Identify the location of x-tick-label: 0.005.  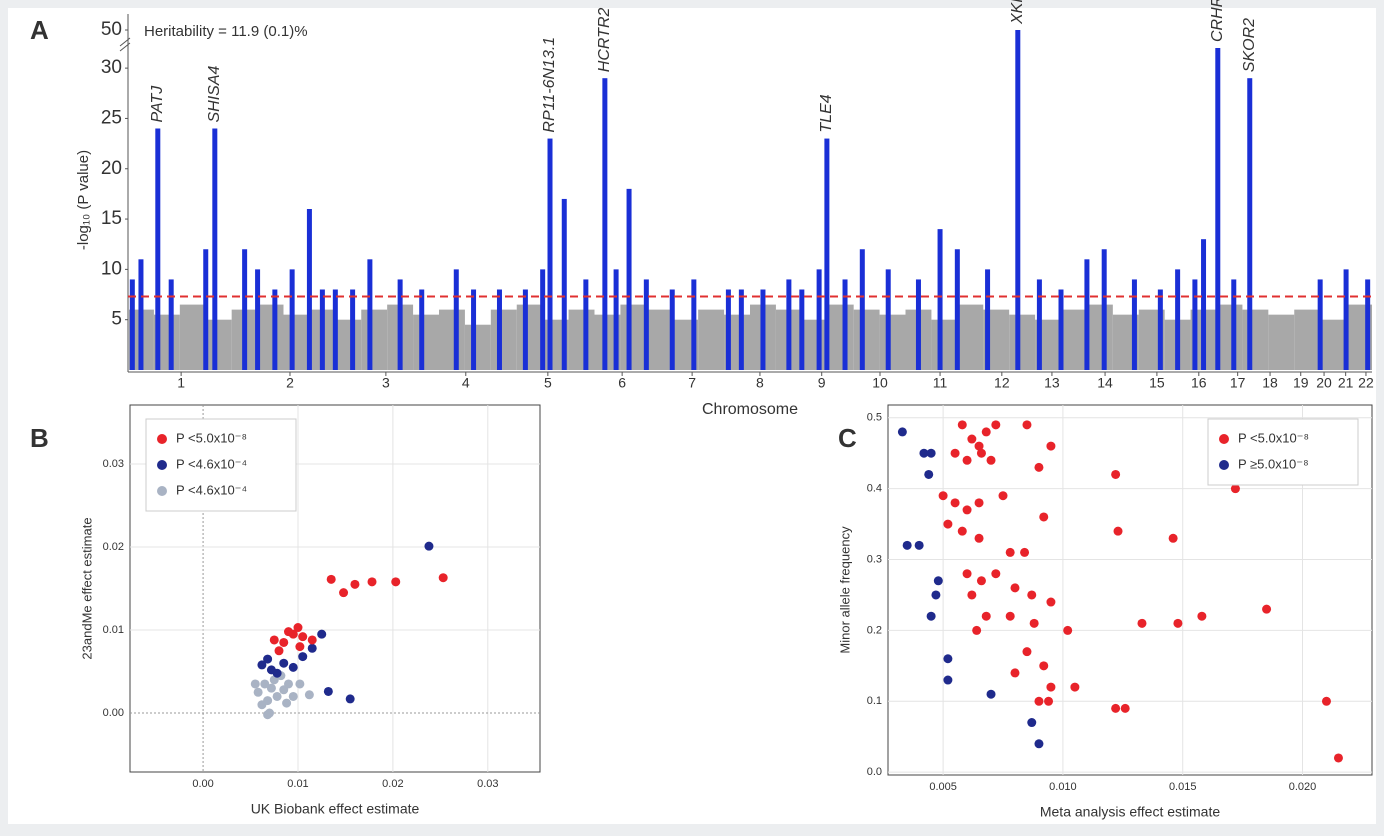
(943, 787).